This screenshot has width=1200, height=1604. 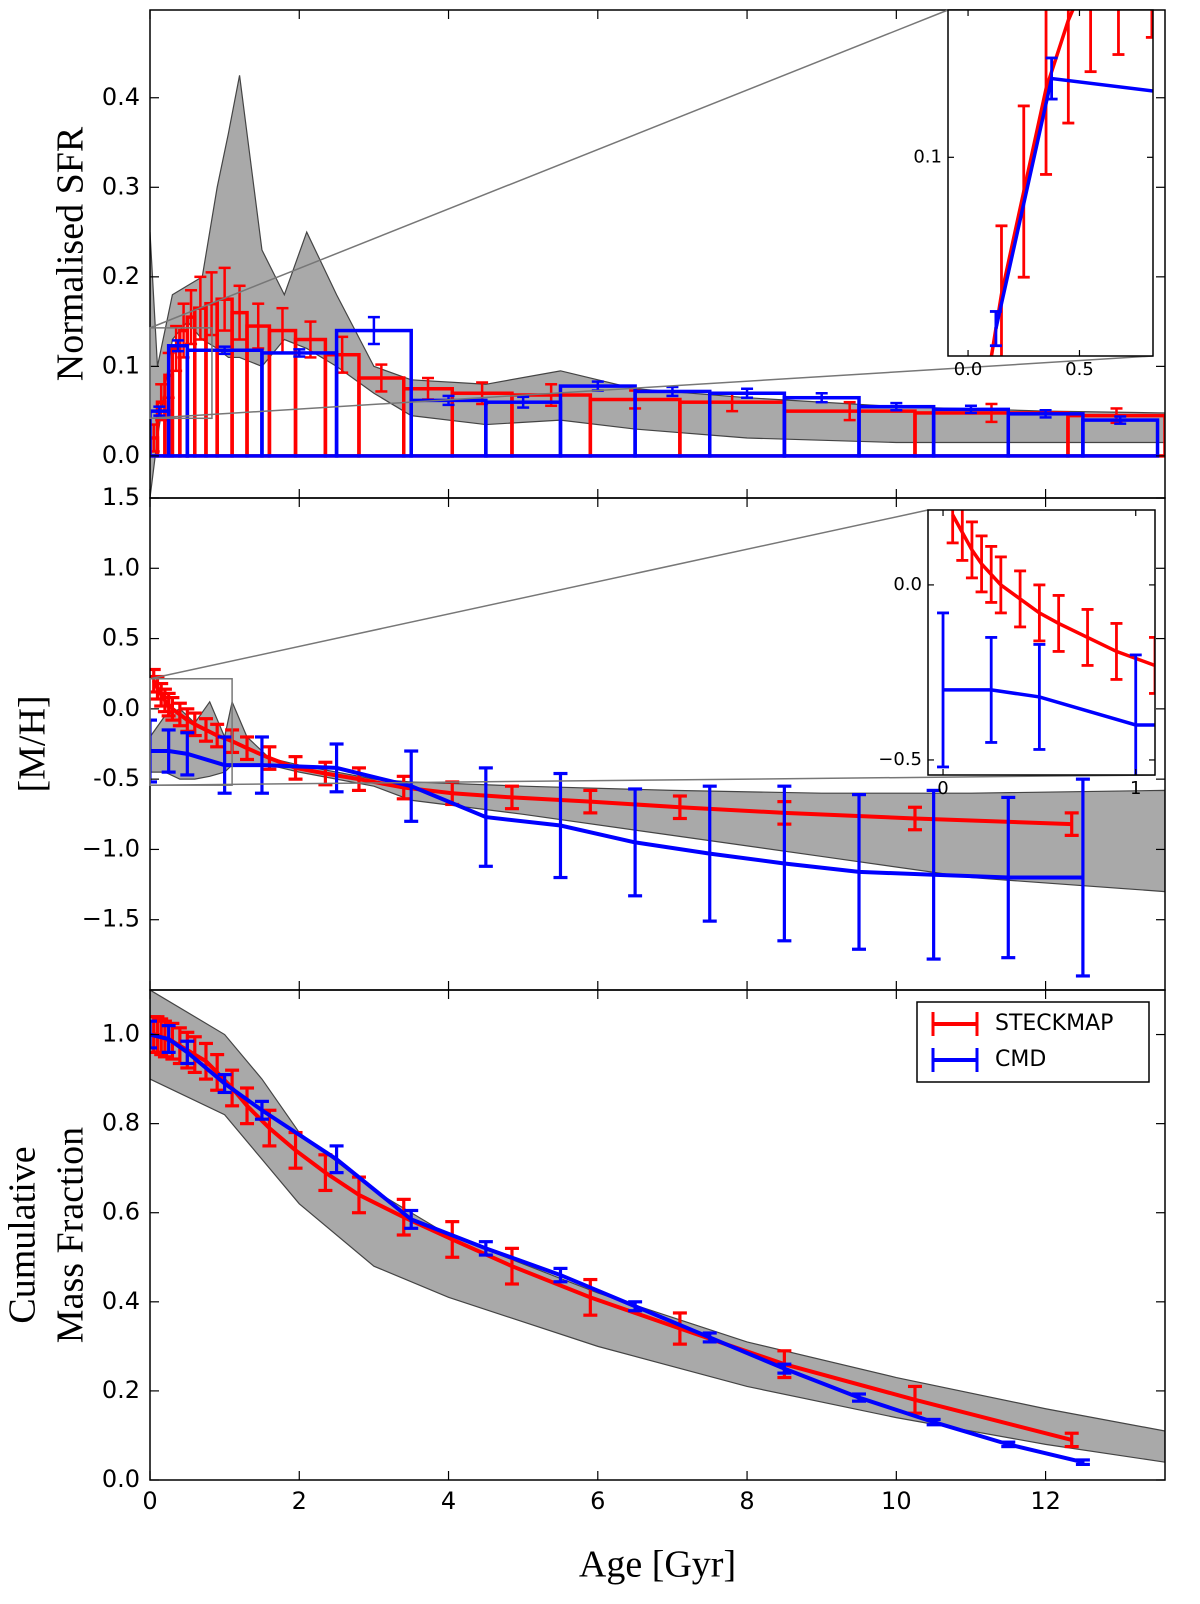 I want to click on x-tick-label: 8, so click(x=746, y=1501).